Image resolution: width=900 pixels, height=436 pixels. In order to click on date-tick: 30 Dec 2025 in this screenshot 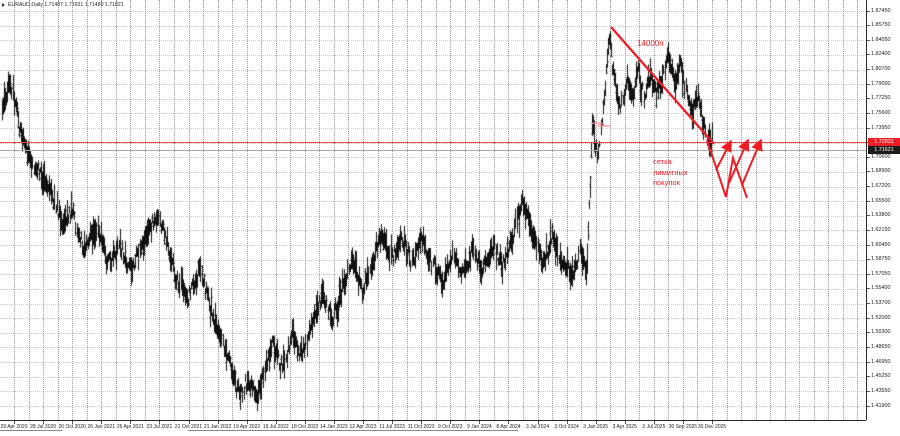, I will do `click(712, 427)`.